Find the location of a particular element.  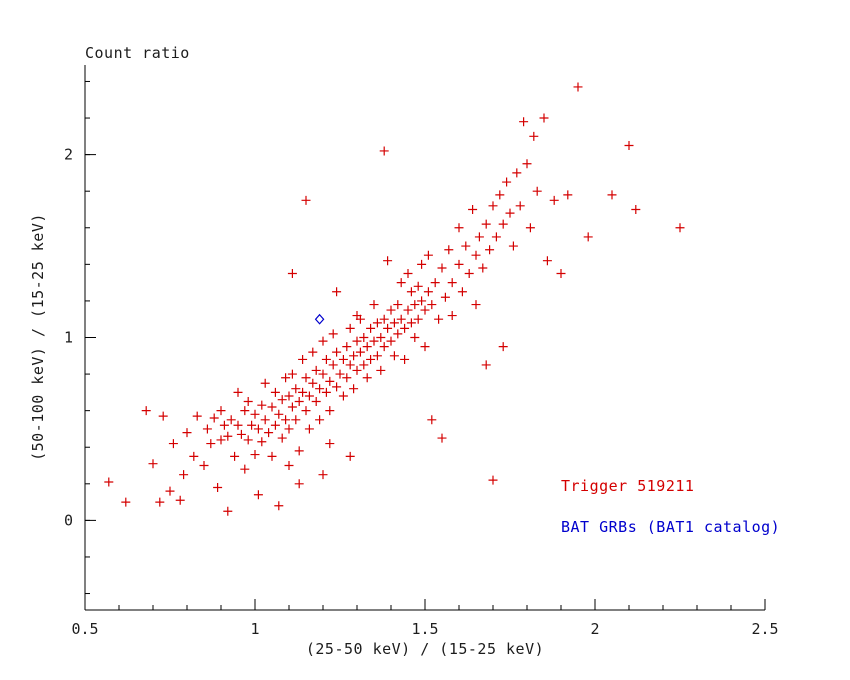

y-tick-label: 2 is located at coordinates (68, 155).